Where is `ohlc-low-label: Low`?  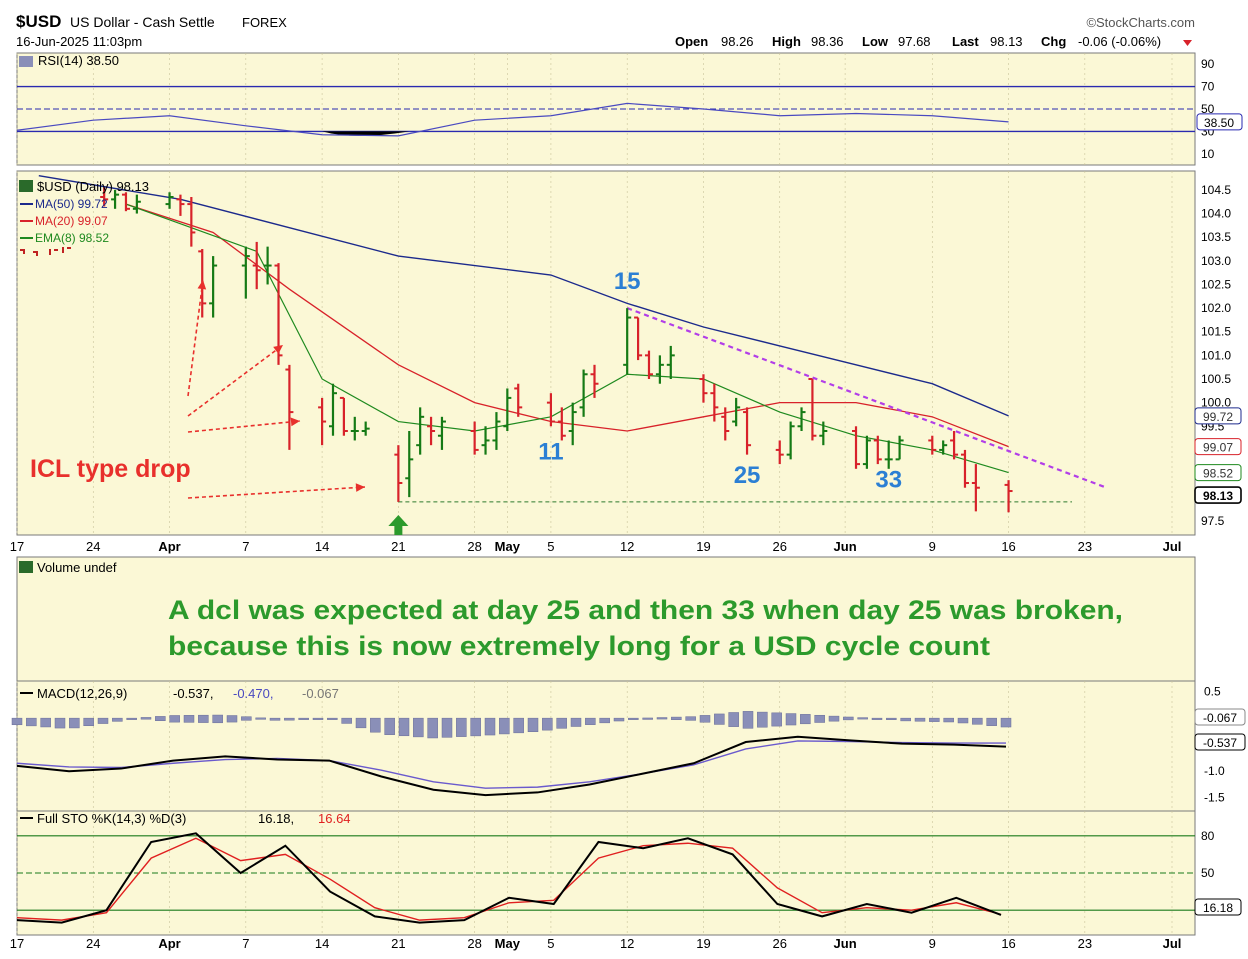
ohlc-low-label: Low is located at coordinates (875, 41).